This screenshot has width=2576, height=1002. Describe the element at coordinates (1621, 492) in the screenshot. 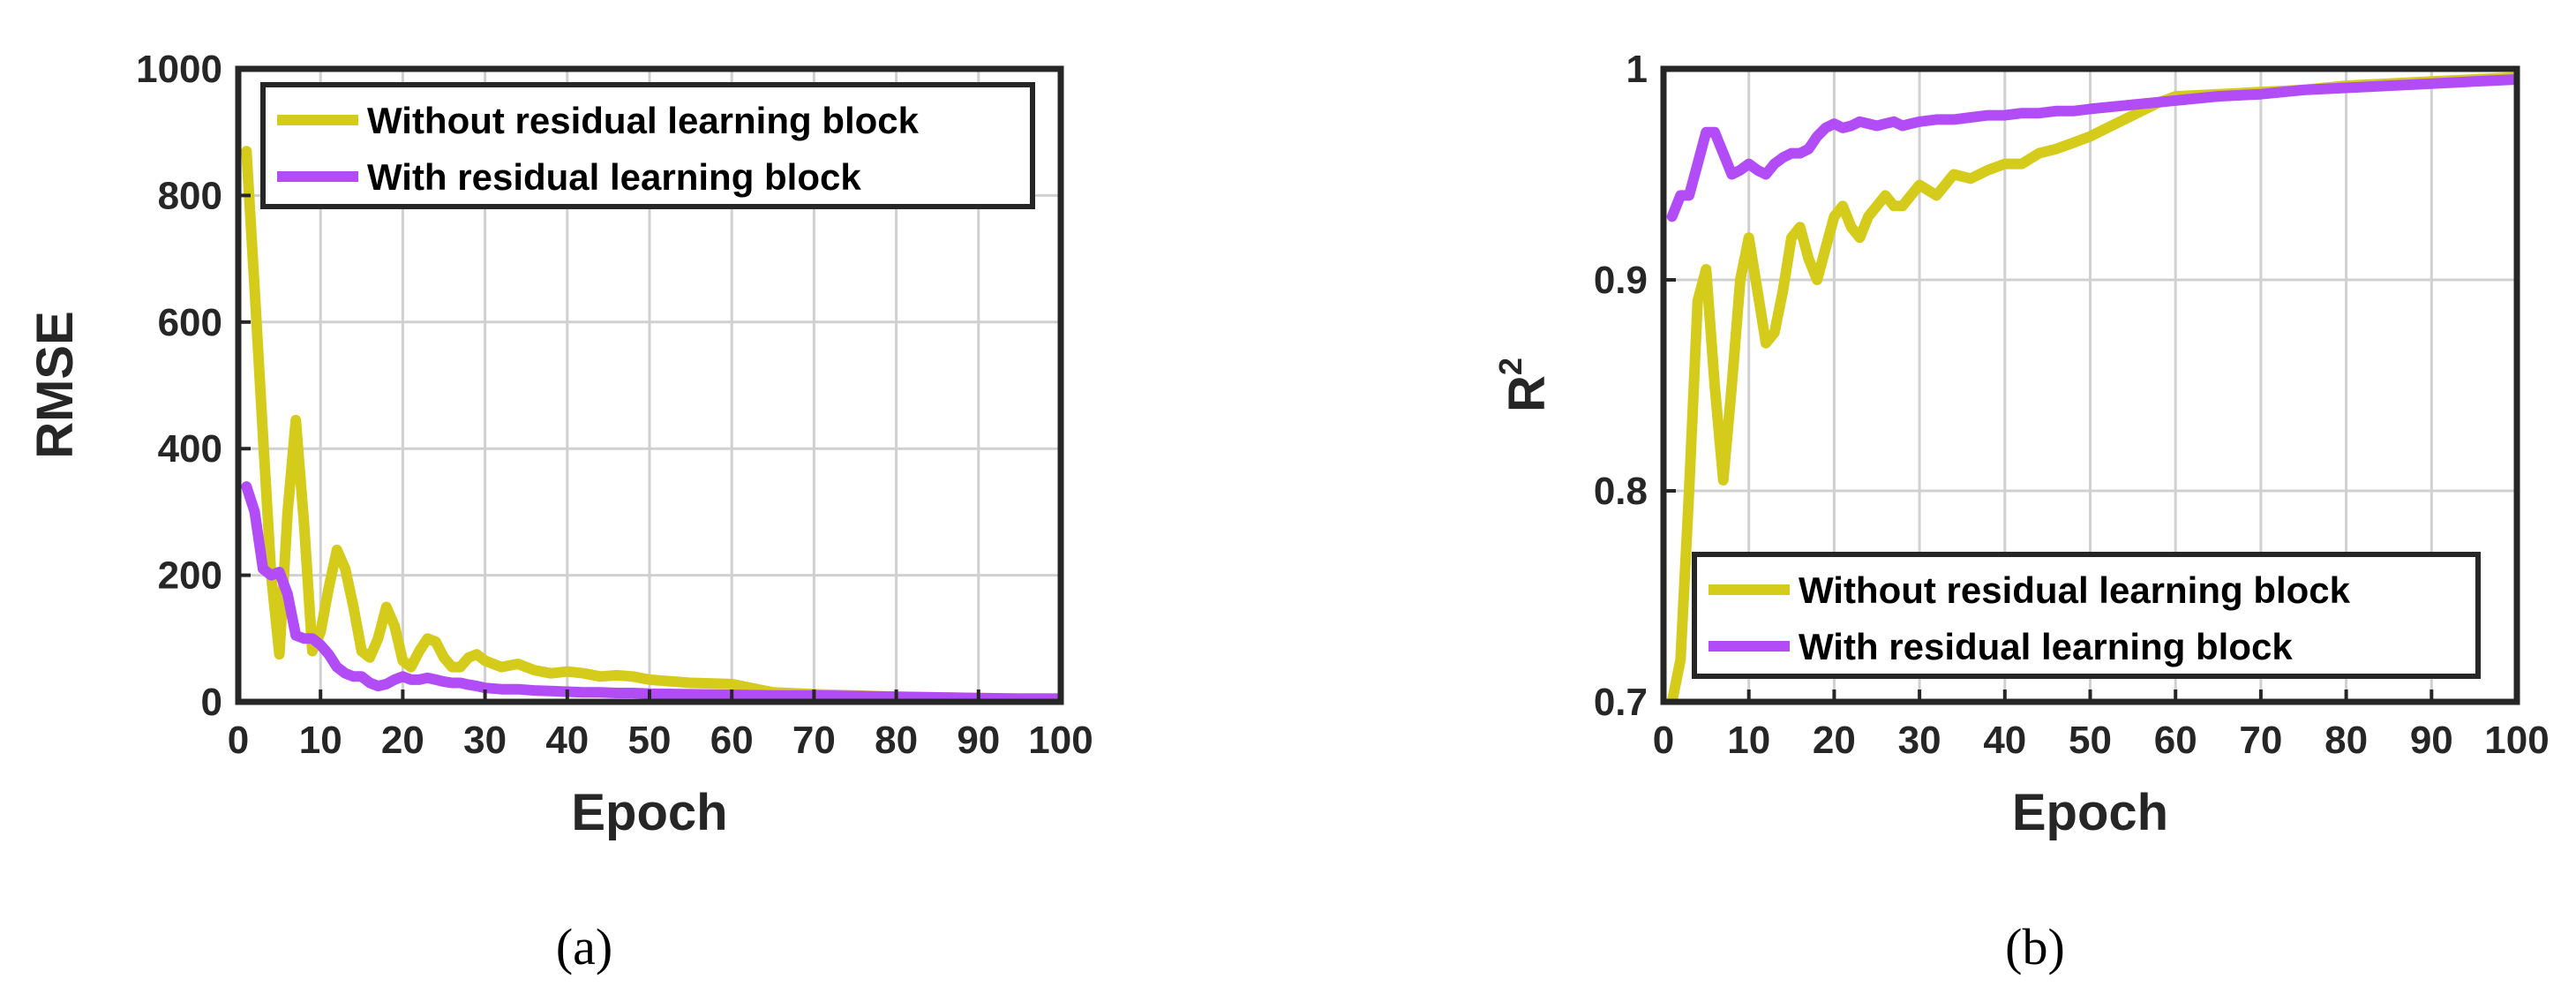

I see `y-tick-label: 0.8` at that location.